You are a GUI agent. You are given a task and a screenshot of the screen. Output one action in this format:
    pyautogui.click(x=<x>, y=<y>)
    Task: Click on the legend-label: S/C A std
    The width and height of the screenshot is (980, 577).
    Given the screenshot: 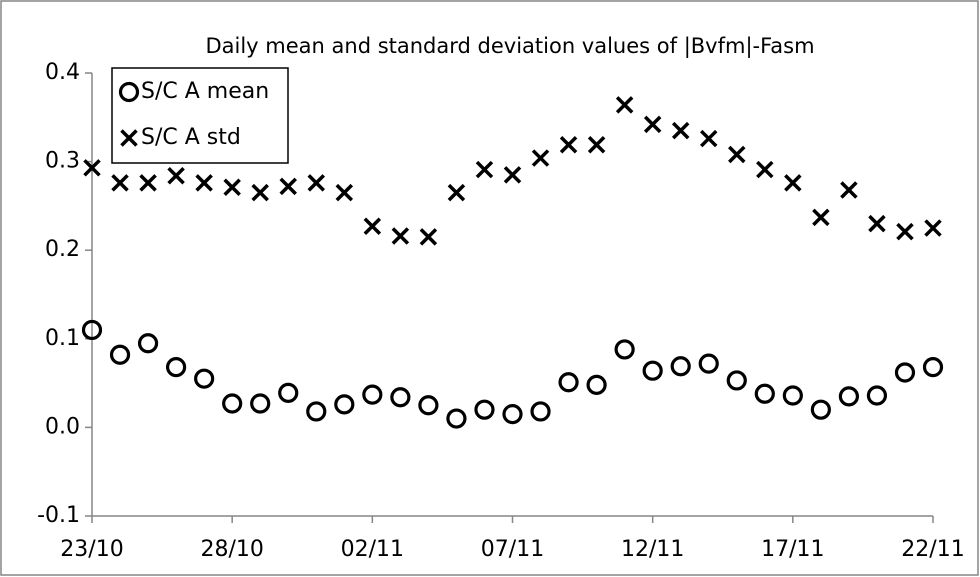 What is the action you would take?
    pyautogui.click(x=191, y=137)
    